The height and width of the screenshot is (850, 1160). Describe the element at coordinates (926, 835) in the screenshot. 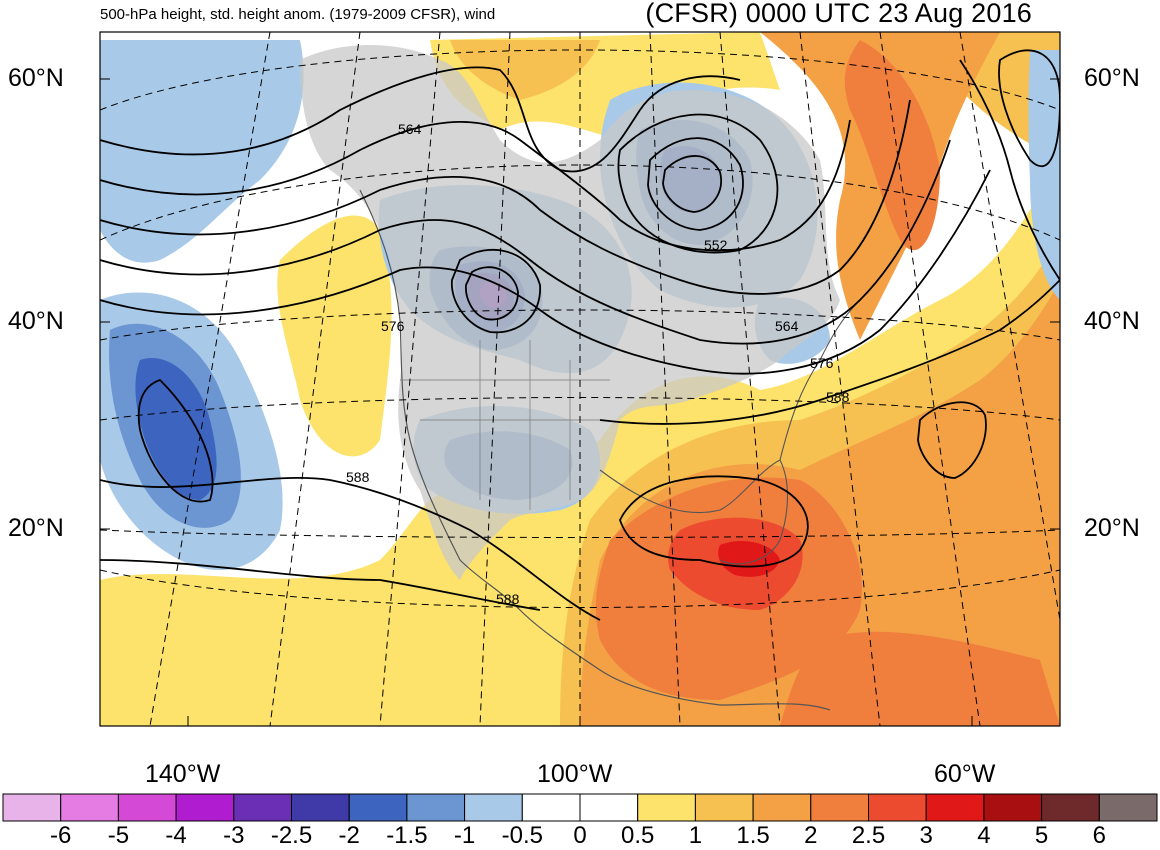

I see `colorbar-label: 3` at that location.